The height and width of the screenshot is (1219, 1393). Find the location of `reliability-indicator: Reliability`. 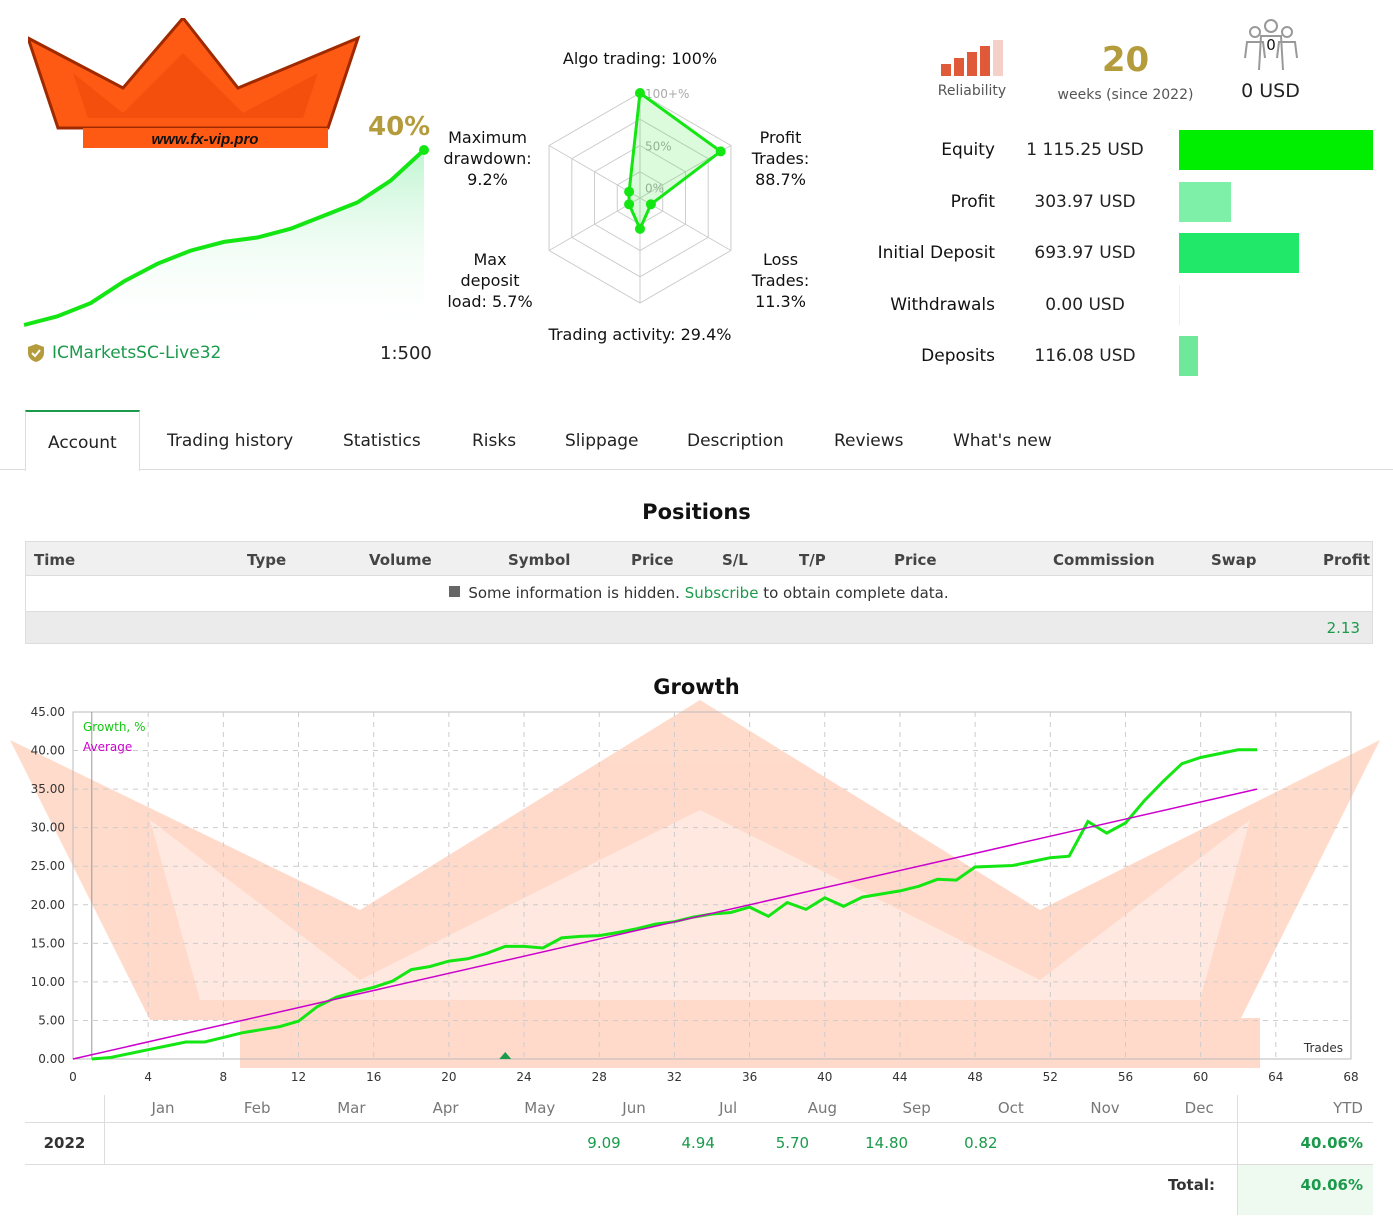

reliability-indicator: Reliability is located at coordinates (972, 69).